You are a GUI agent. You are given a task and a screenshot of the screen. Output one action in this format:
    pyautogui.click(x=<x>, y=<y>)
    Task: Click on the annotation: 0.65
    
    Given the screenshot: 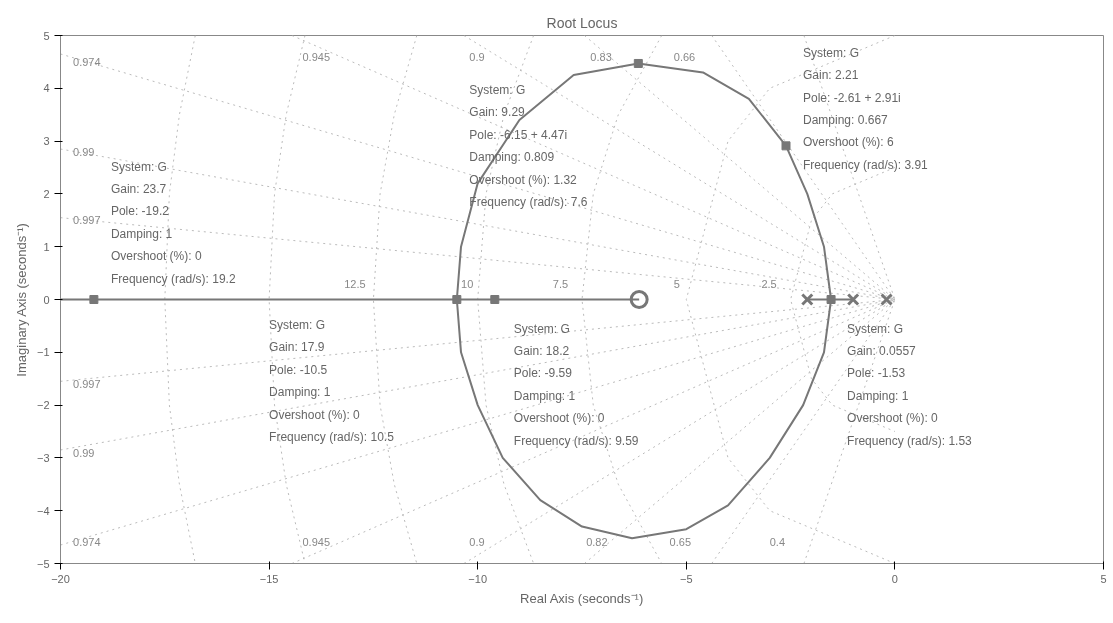 What is the action you would take?
    pyautogui.click(x=680, y=542)
    